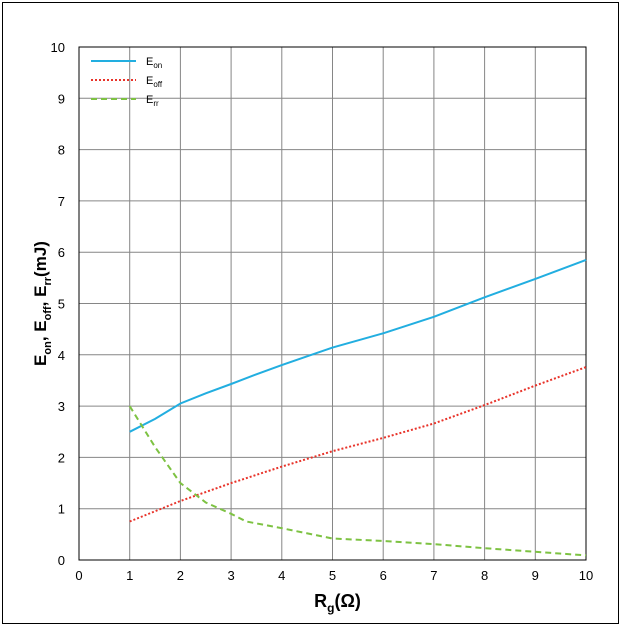 This screenshot has width=623, height=628. Describe the element at coordinates (129, 575) in the screenshot. I see `x-tick-label: 1` at that location.